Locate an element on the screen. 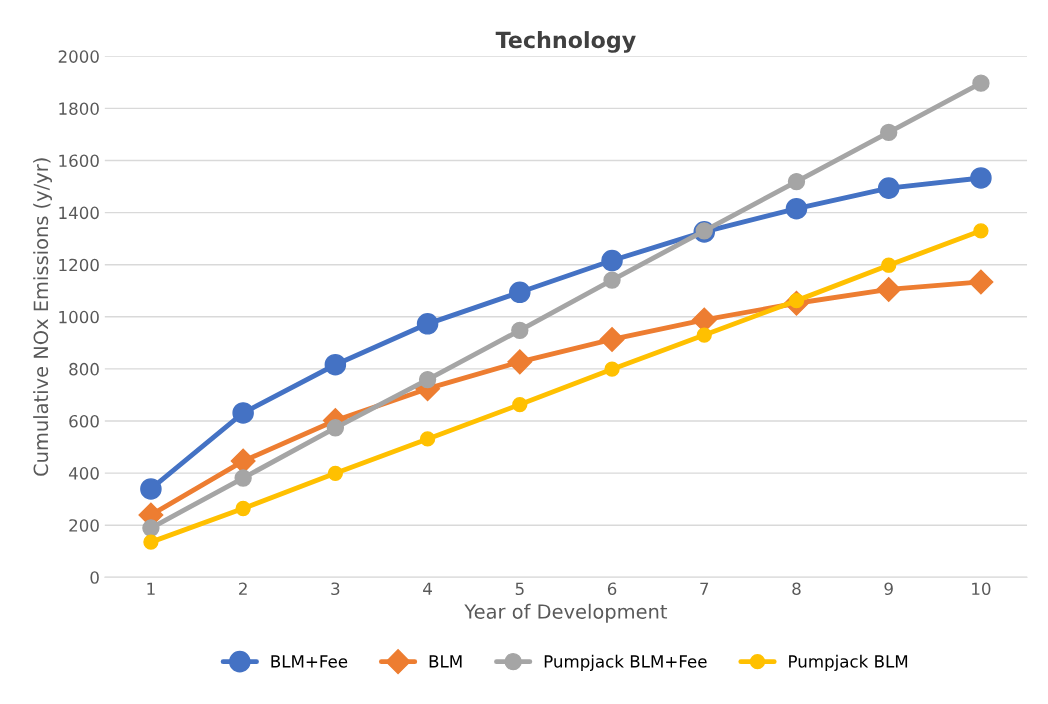  y-tick-label: 800 is located at coordinates (84, 369).